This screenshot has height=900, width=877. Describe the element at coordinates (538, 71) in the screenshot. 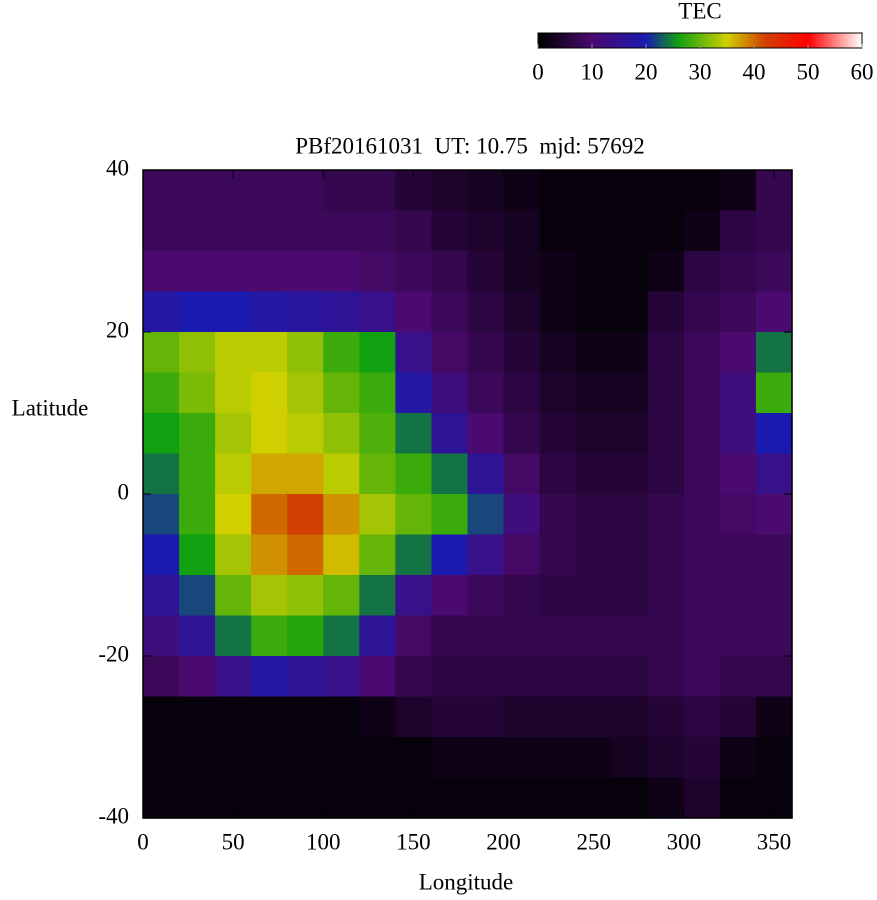

I see `colorbar-tick-label: 0` at that location.